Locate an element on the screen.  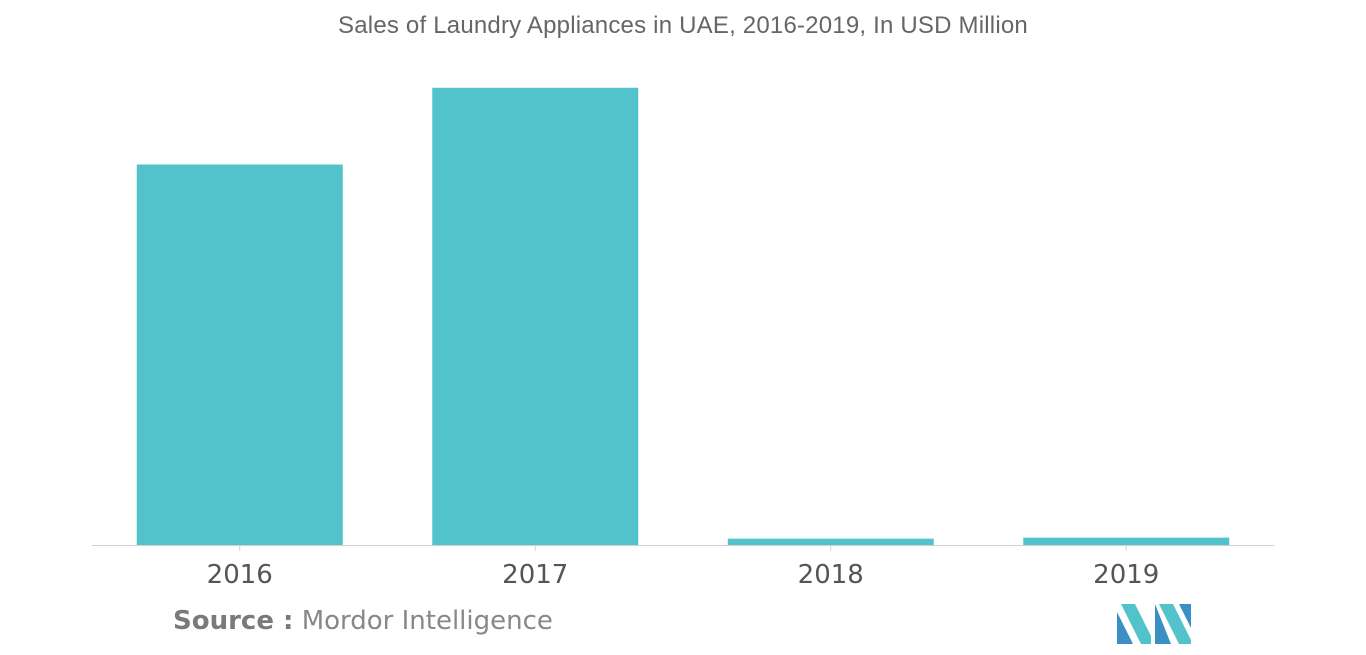
x-tick-label-2017: 2017 is located at coordinates (535, 575).